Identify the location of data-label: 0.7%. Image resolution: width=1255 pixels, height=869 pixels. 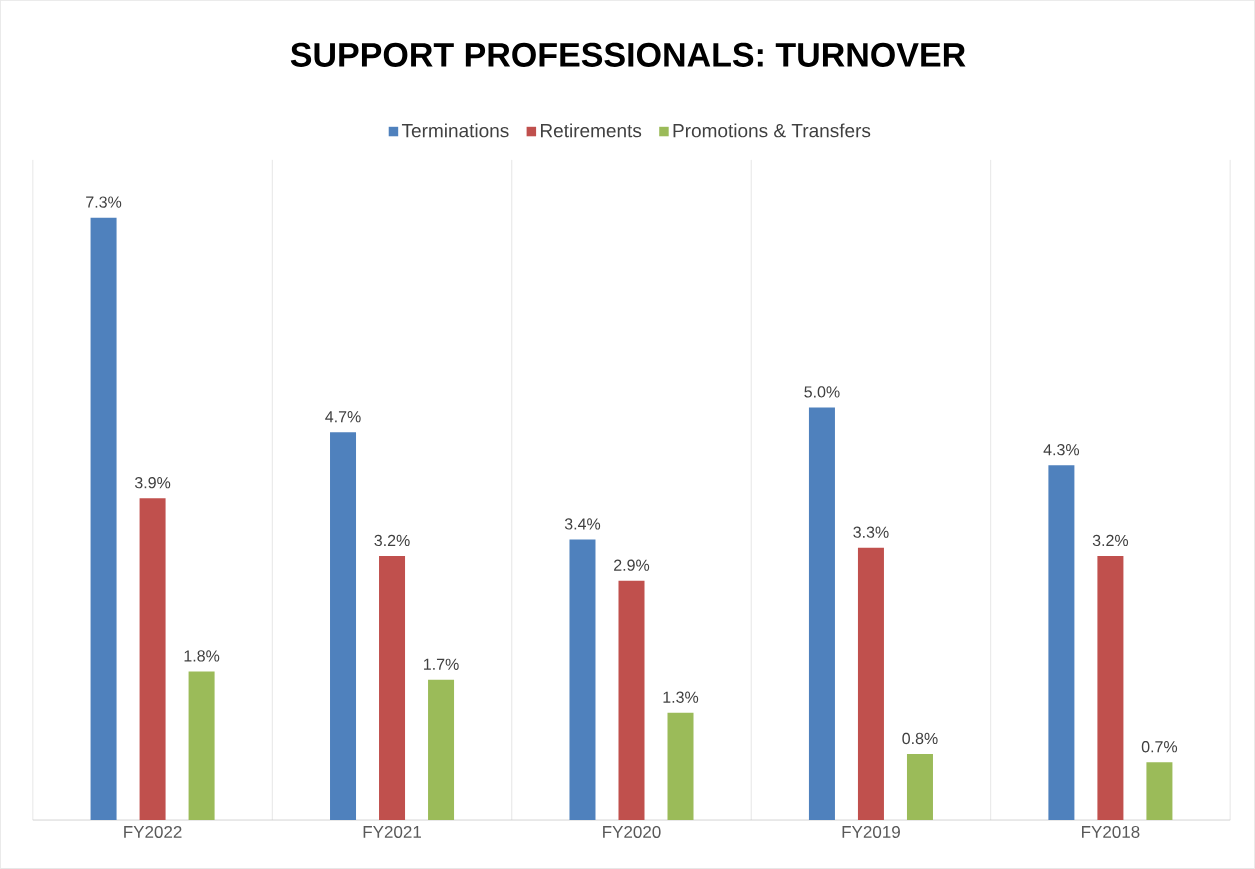
(1159, 747).